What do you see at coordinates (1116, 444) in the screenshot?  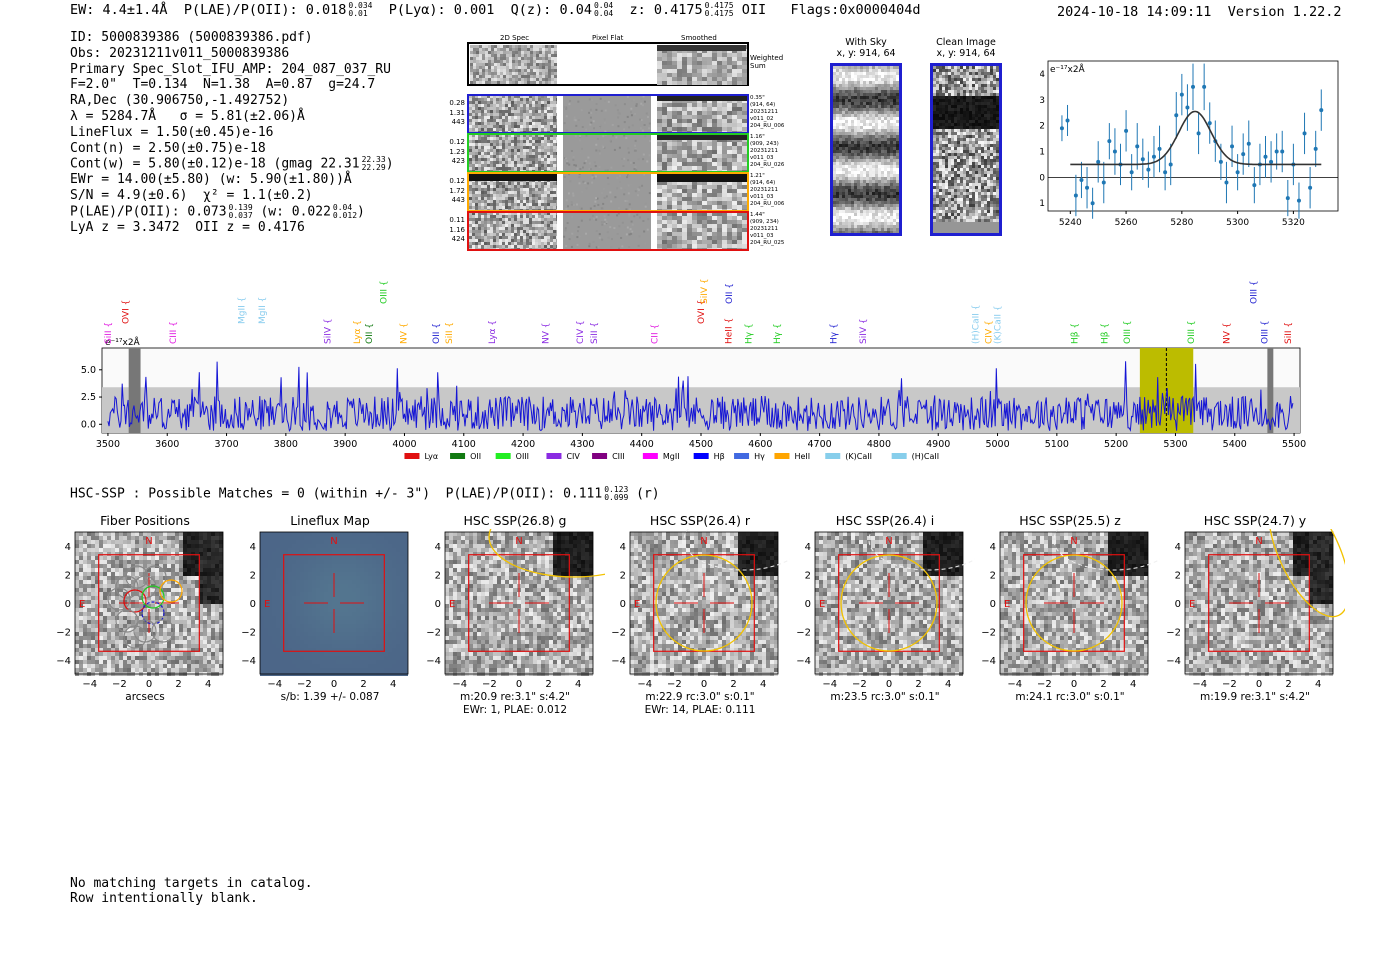 I see `spectrum-xtick: 5200` at bounding box center [1116, 444].